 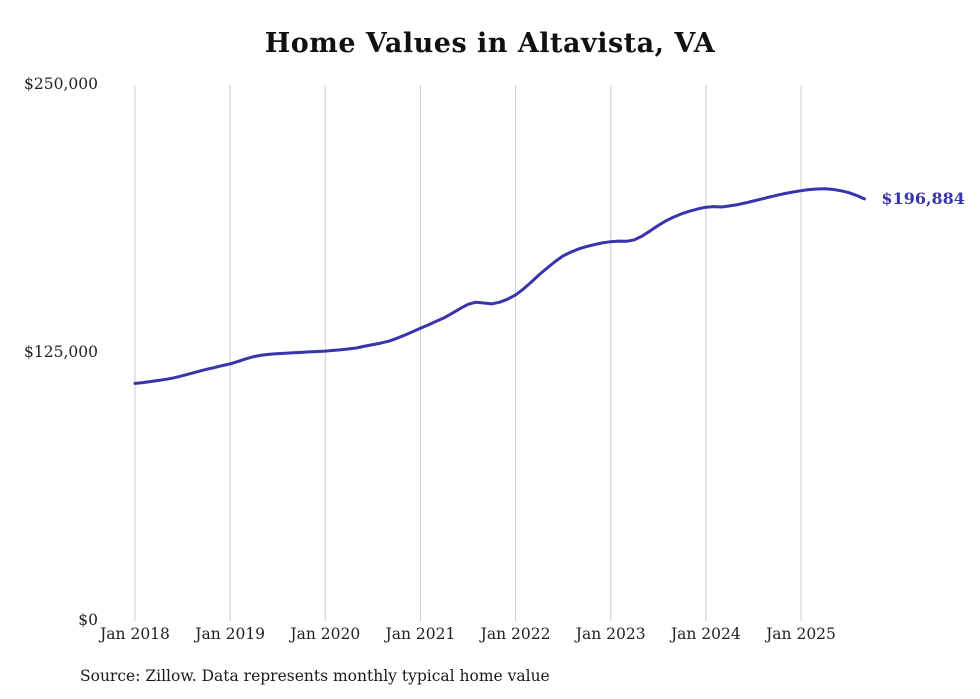 I want to click on x-axis-tick-label: Jan 2024, so click(x=705, y=634).